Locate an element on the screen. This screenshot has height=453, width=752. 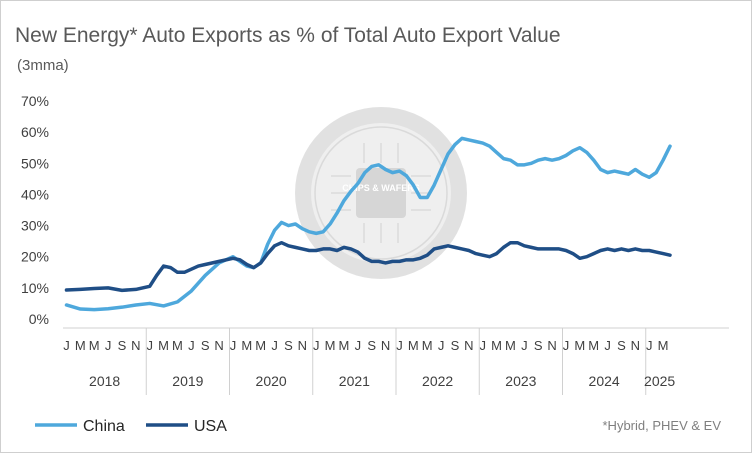
legend-label-usa: USA is located at coordinates (210, 426).